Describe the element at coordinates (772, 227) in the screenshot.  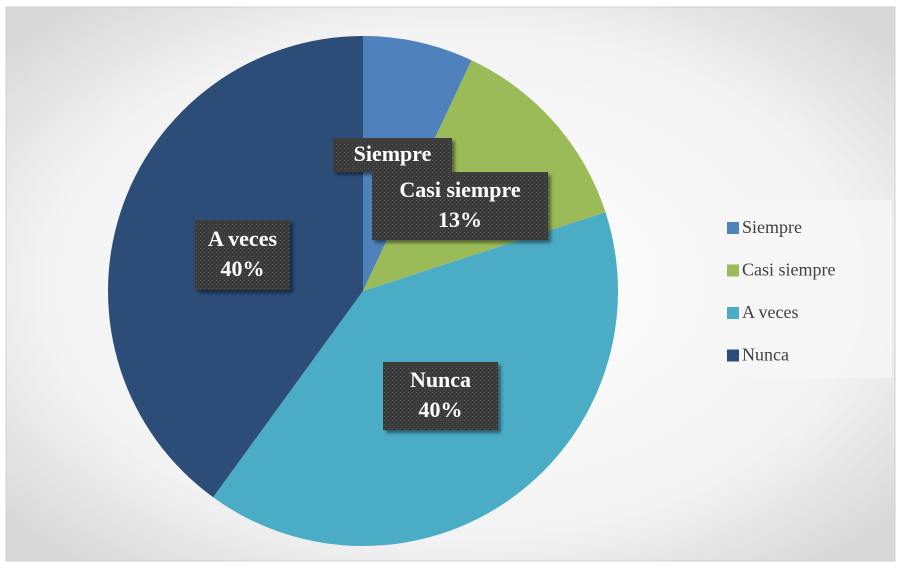
I see `legend-label: Siempre` at that location.